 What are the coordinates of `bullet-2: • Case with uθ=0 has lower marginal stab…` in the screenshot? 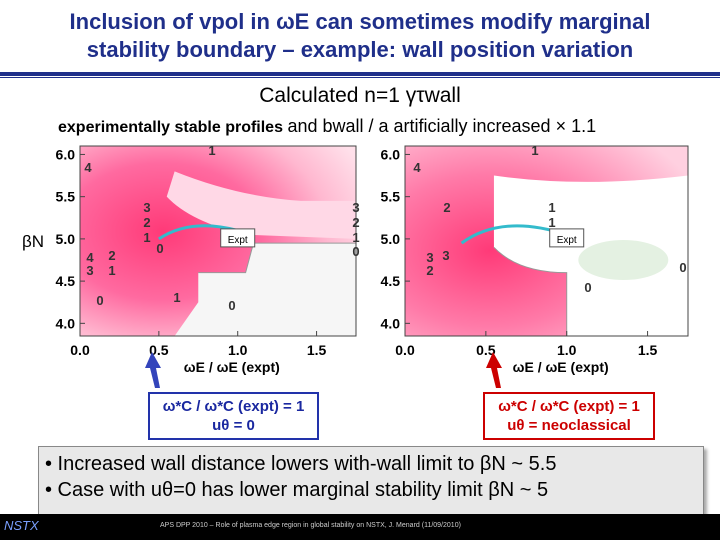 It's located at (297, 490).